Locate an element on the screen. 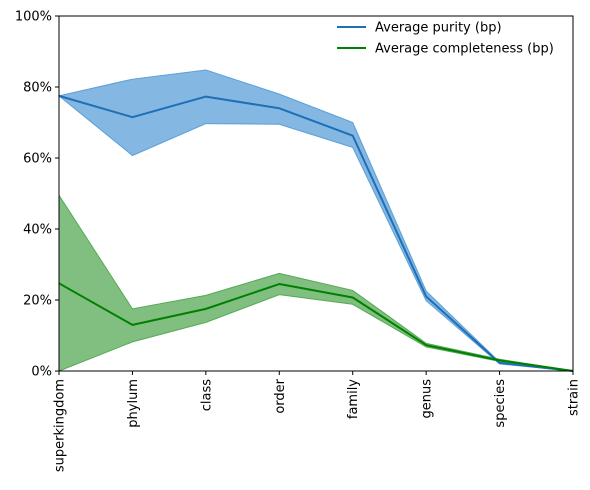 The height and width of the screenshot is (490, 590). y-axis: 0% 20% 40% 60% 80% 100% is located at coordinates (37, 195).